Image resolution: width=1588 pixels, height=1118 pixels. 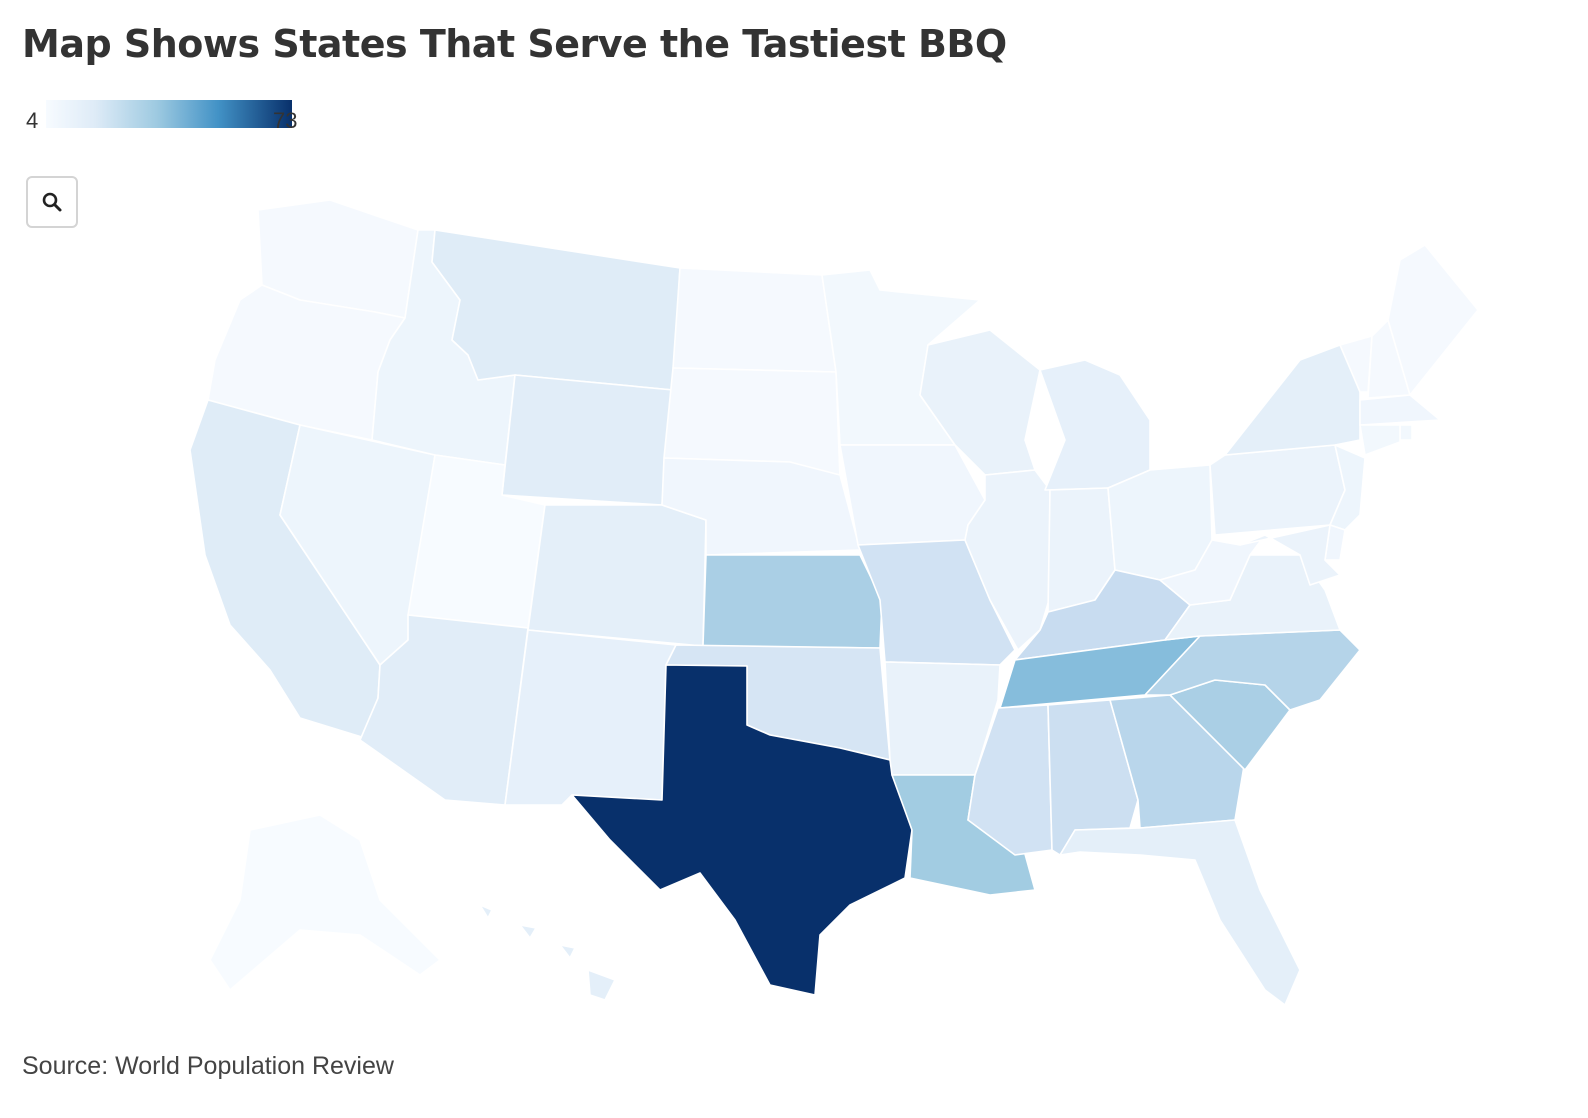 I want to click on state-fl, so click(x=1180, y=912).